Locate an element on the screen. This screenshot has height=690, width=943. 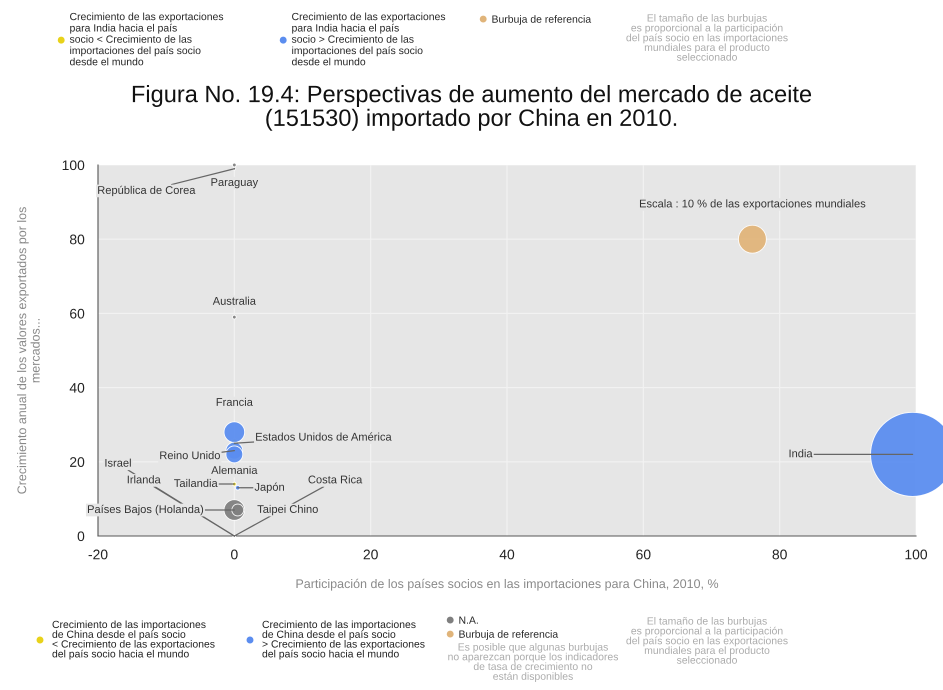
annotation: Tailandia is located at coordinates (196, 483).